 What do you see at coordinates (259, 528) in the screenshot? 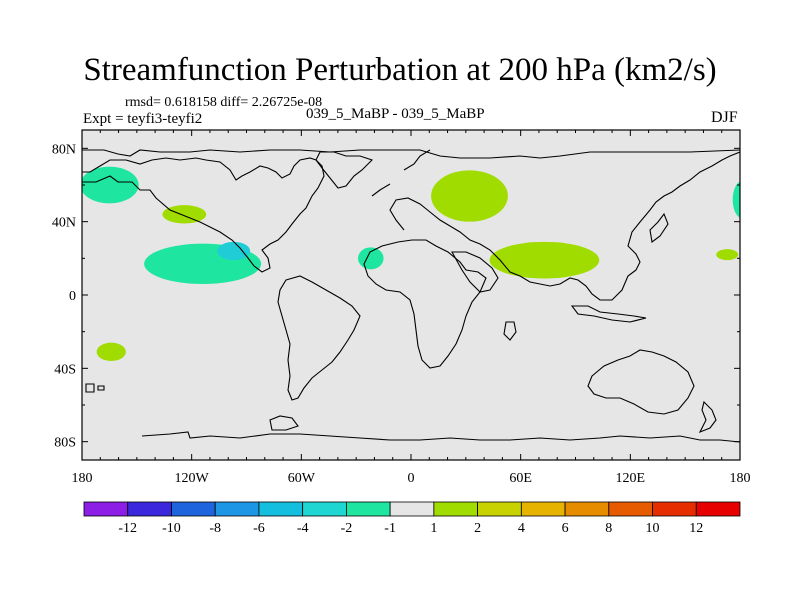
I see `colorbar-label: -6` at bounding box center [259, 528].